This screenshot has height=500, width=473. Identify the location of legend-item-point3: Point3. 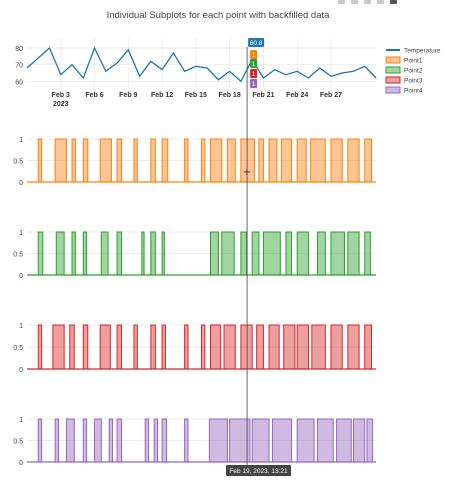
(404, 80).